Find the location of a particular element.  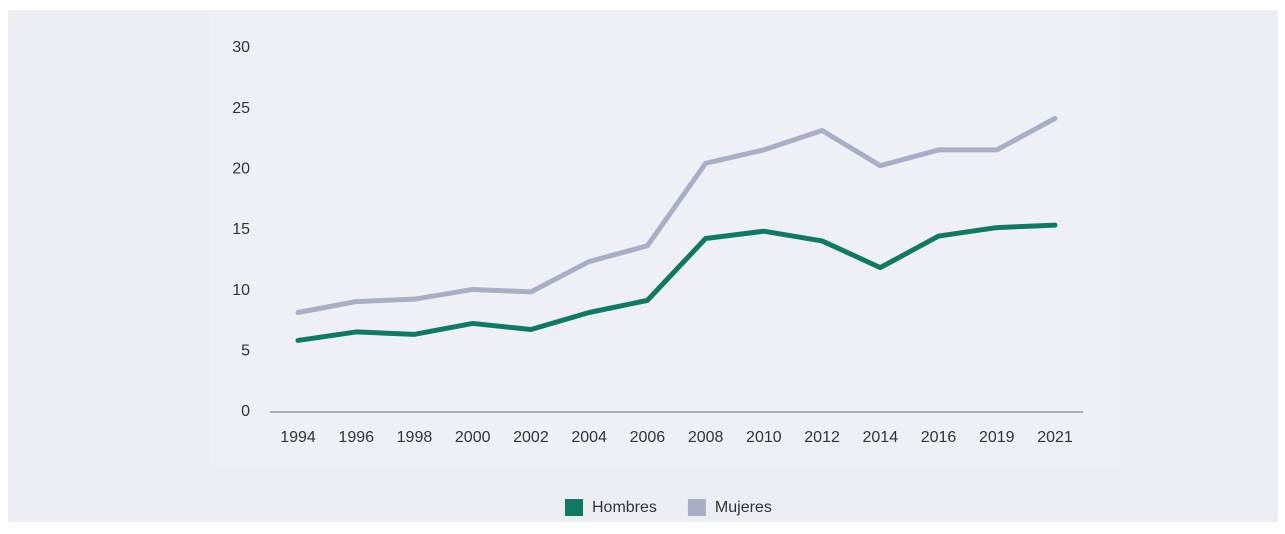

x-tick-label: 2010 is located at coordinates (764, 437).